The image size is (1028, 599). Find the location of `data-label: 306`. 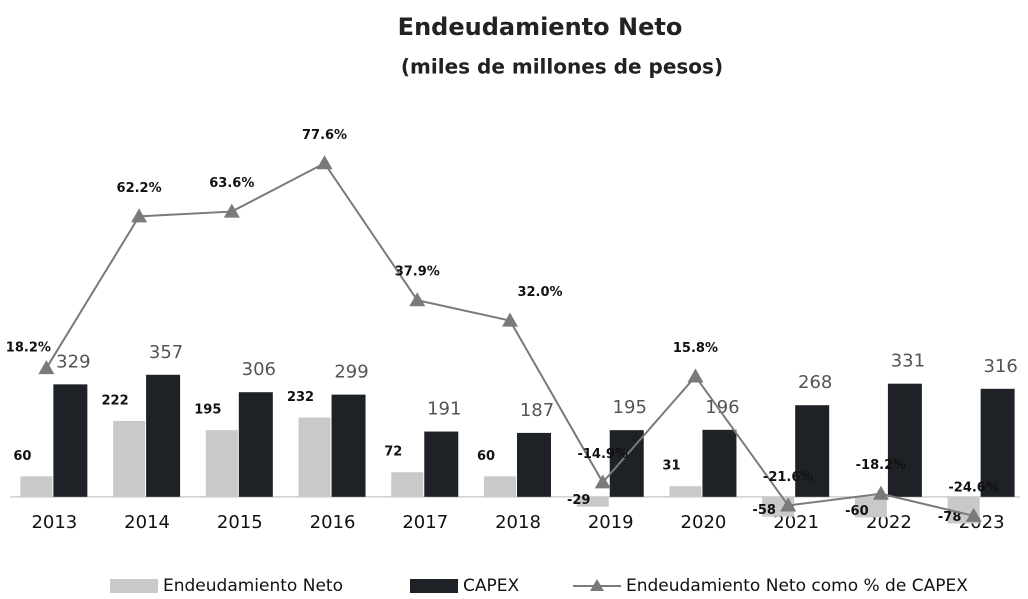

data-label: 306 is located at coordinates (259, 369).